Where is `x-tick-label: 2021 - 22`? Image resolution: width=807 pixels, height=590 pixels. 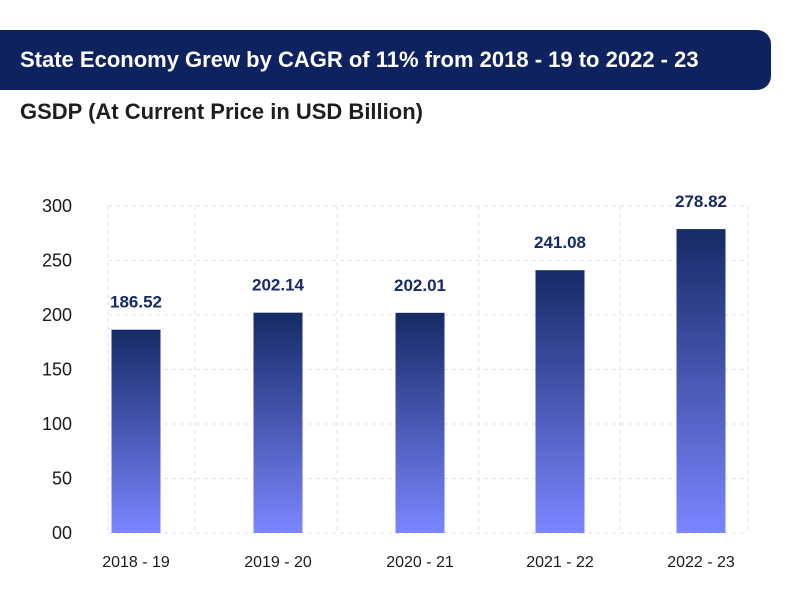 x-tick-label: 2021 - 22 is located at coordinates (560, 562).